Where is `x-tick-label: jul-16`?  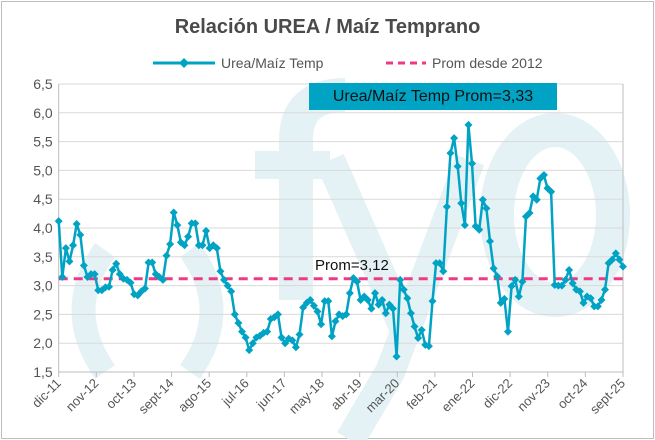 x-tick-label: jul-16 is located at coordinates (235, 393).